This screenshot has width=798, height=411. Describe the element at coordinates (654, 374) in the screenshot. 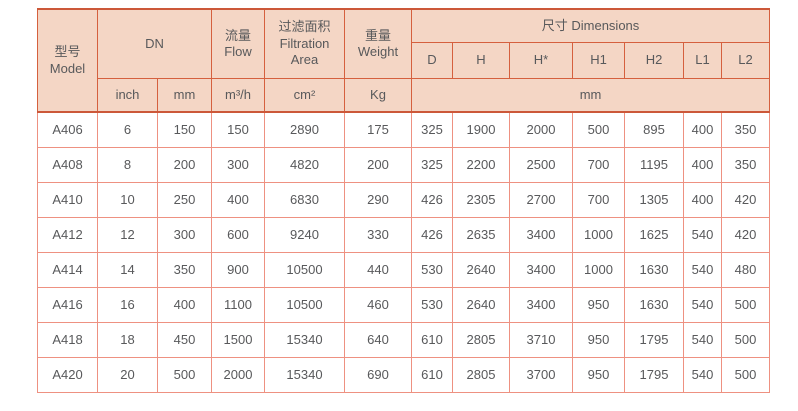

I see `value-cell: 1795` at that location.